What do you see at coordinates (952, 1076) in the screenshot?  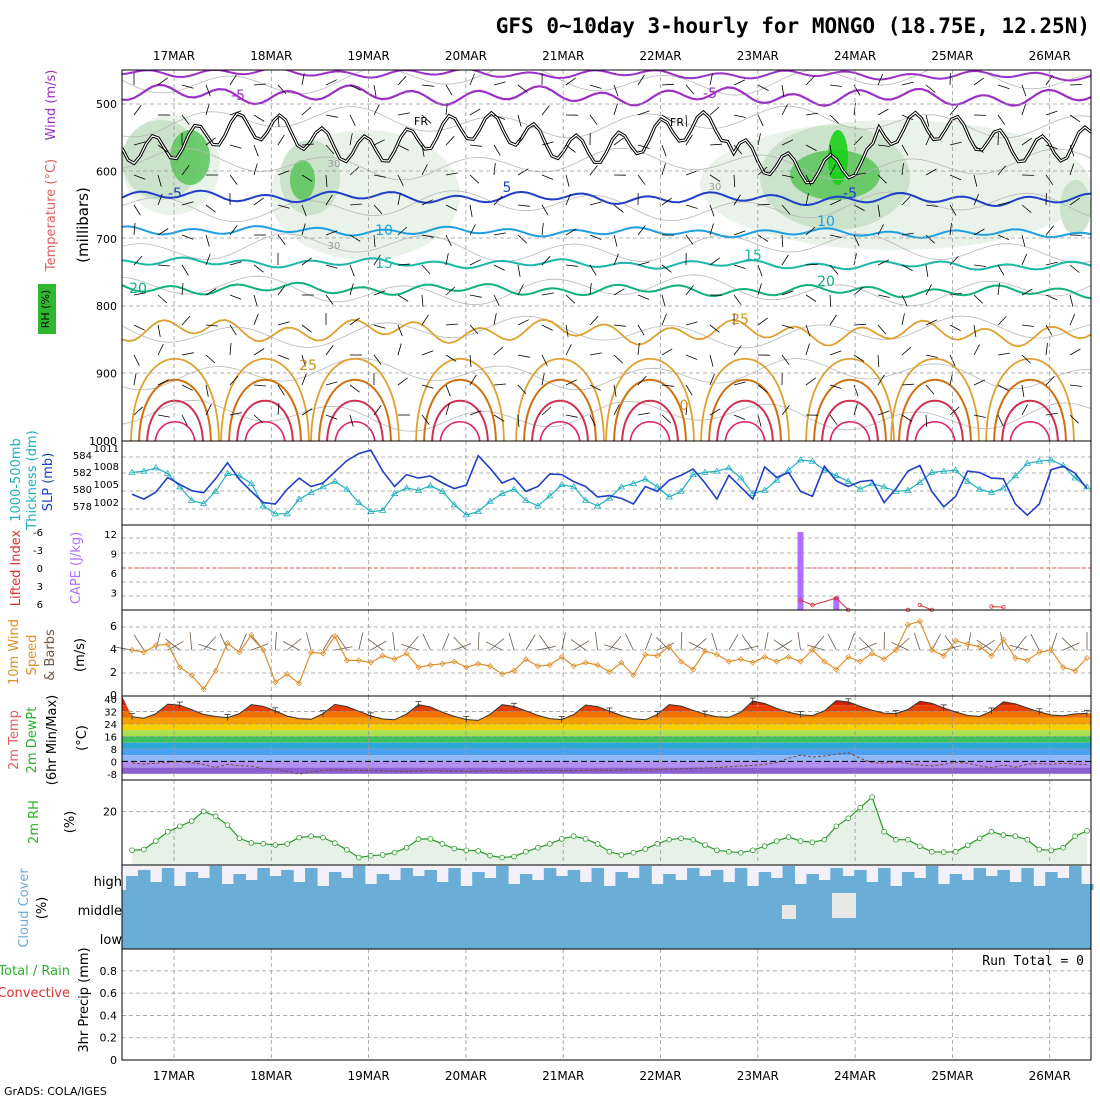 I see `date-label-bottom-25mar: 25MAR` at bounding box center [952, 1076].